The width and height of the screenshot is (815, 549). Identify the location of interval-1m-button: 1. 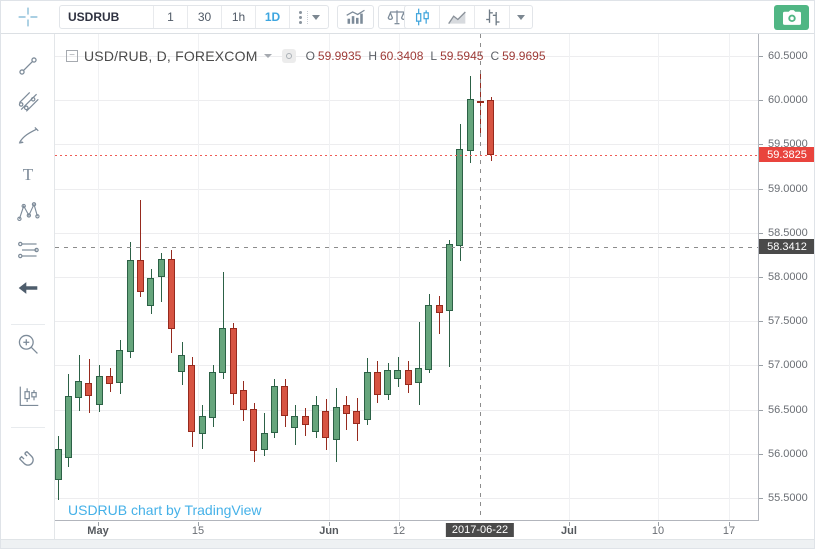
(171, 17).